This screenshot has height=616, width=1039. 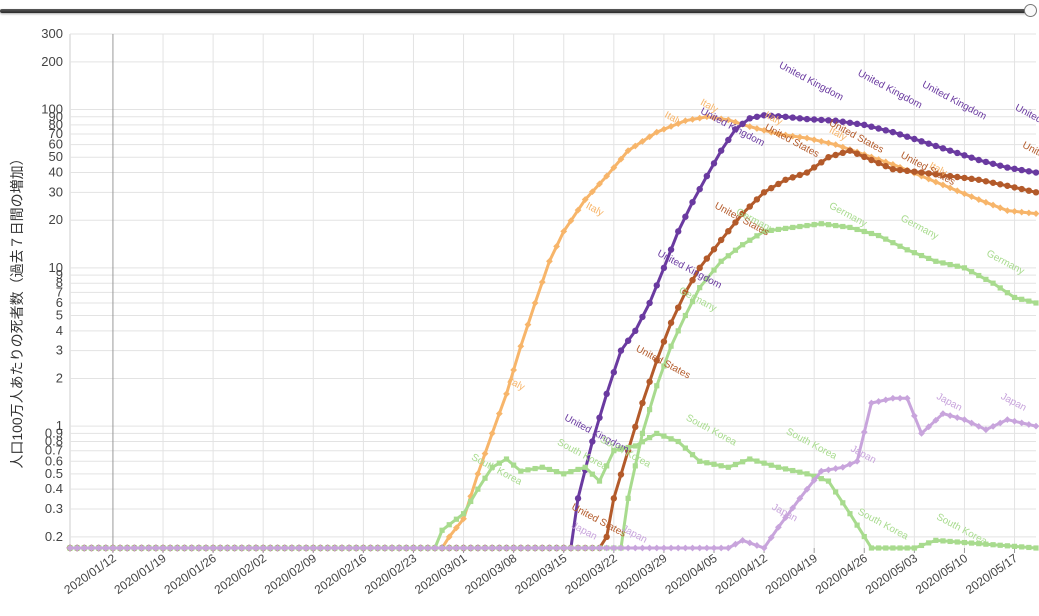 What do you see at coordinates (140, 574) in the screenshot?
I see `x-tick-label: 2020/01/19` at bounding box center [140, 574].